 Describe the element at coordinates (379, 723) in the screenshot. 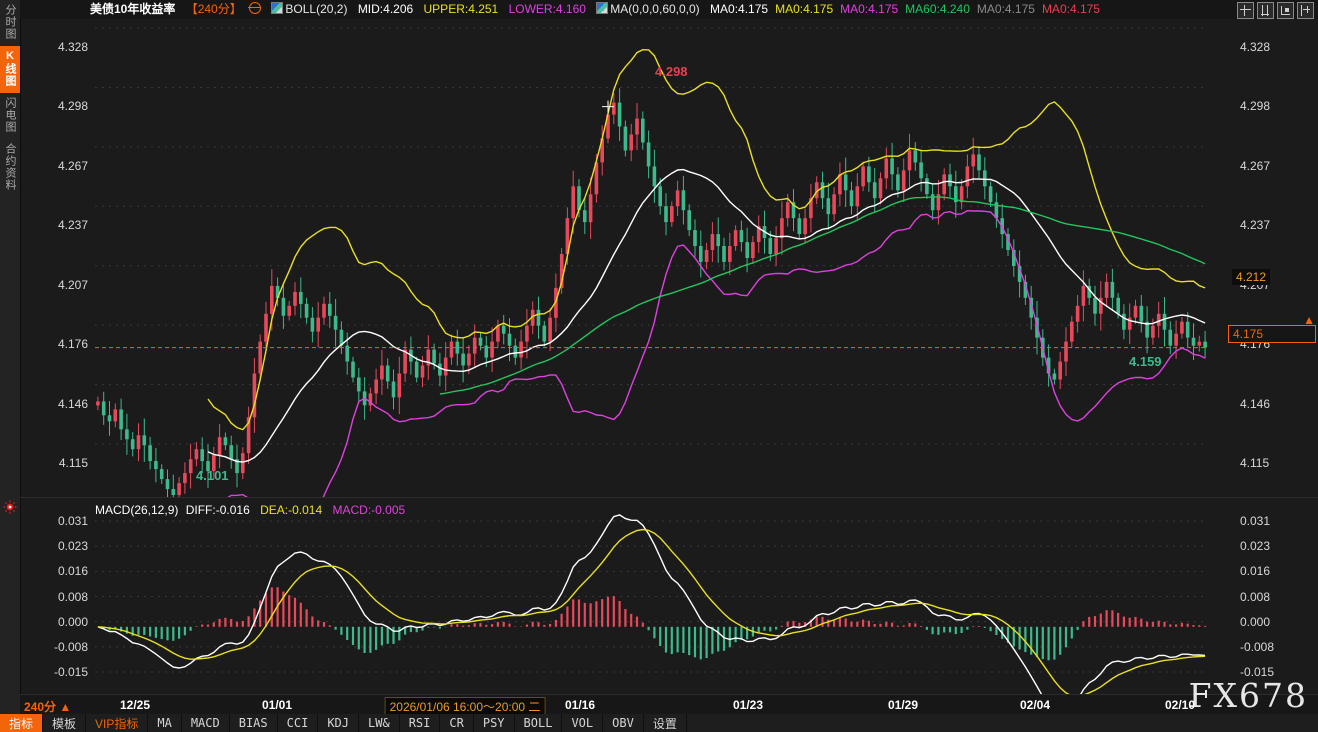

I see `toolbar-btn-8: LW&` at that location.